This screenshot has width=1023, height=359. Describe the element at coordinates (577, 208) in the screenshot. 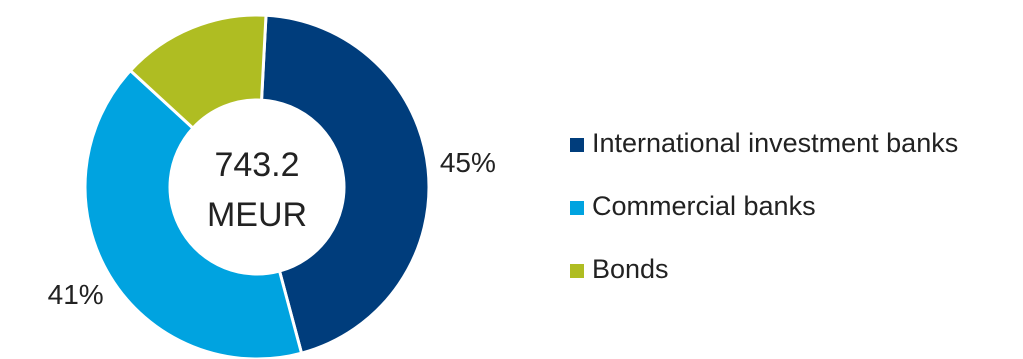

I see `legend-swatch-commercial-banks` at that location.